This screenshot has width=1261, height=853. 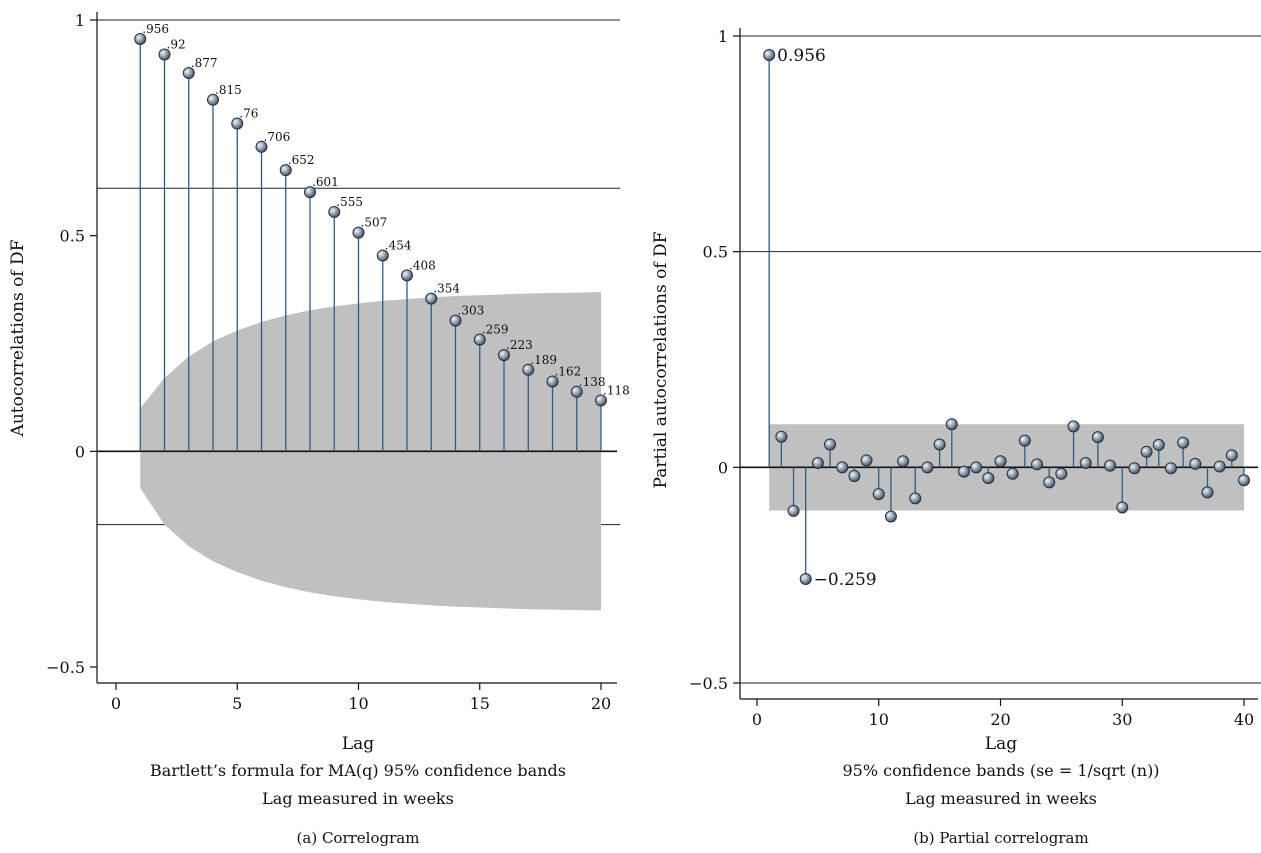 What do you see at coordinates (801, 56) in the screenshot?
I see `data-label: 0.956` at bounding box center [801, 56].